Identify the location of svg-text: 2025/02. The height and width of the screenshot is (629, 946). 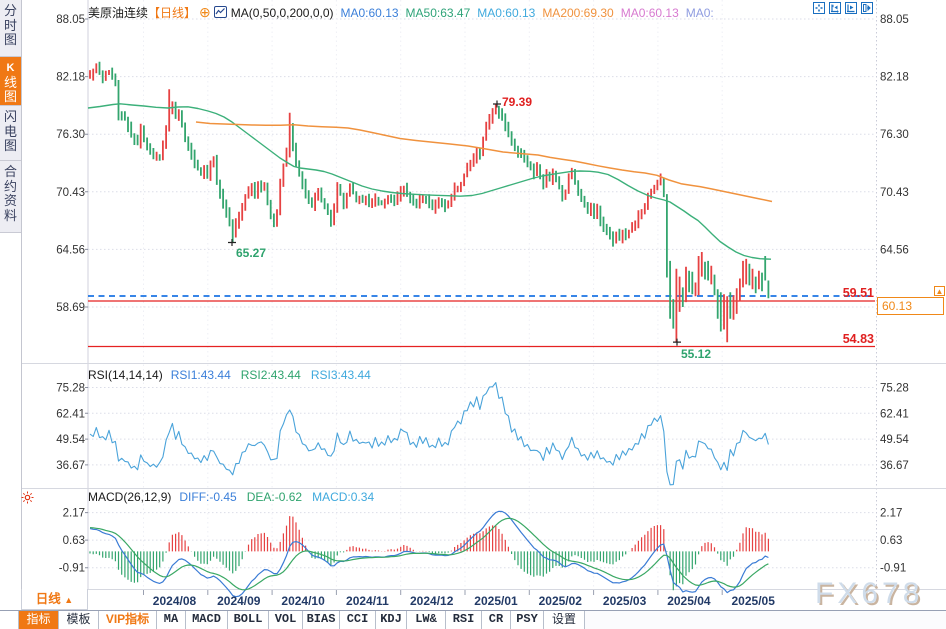
(561, 601).